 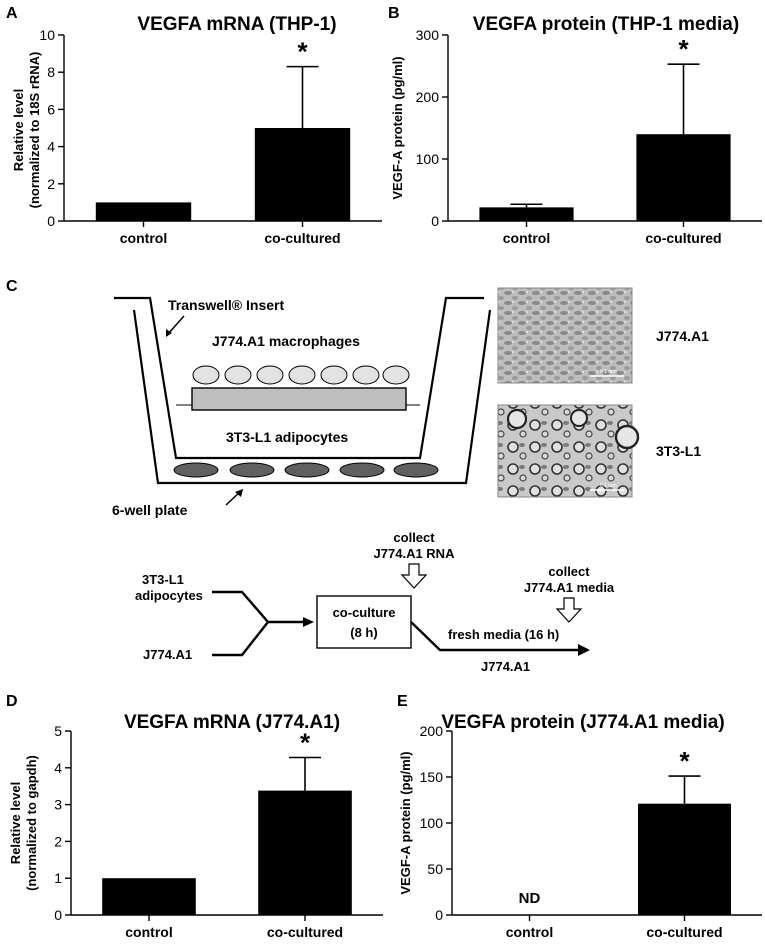 I want to click on y-axis-label: VEGF-A protein (pg/ml), so click(x=405, y=822).